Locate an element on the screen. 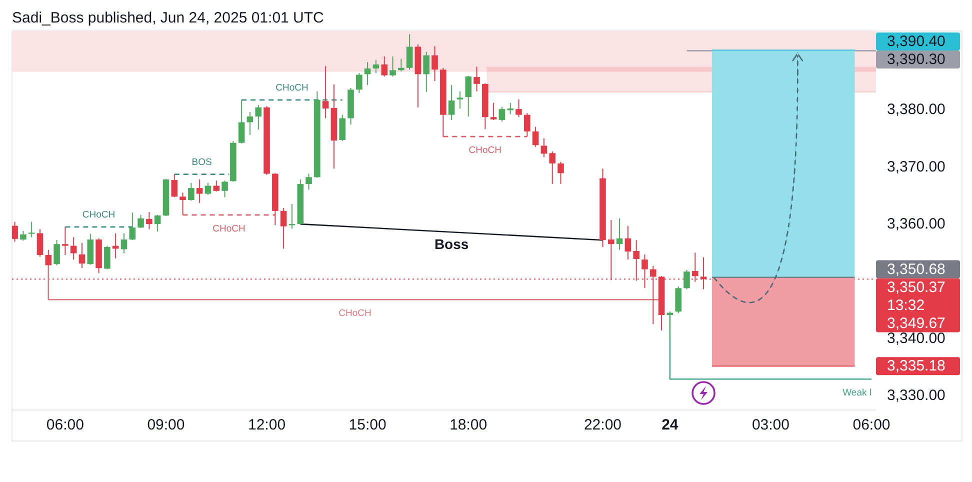  x-tick-label: 09:00 is located at coordinates (166, 425).